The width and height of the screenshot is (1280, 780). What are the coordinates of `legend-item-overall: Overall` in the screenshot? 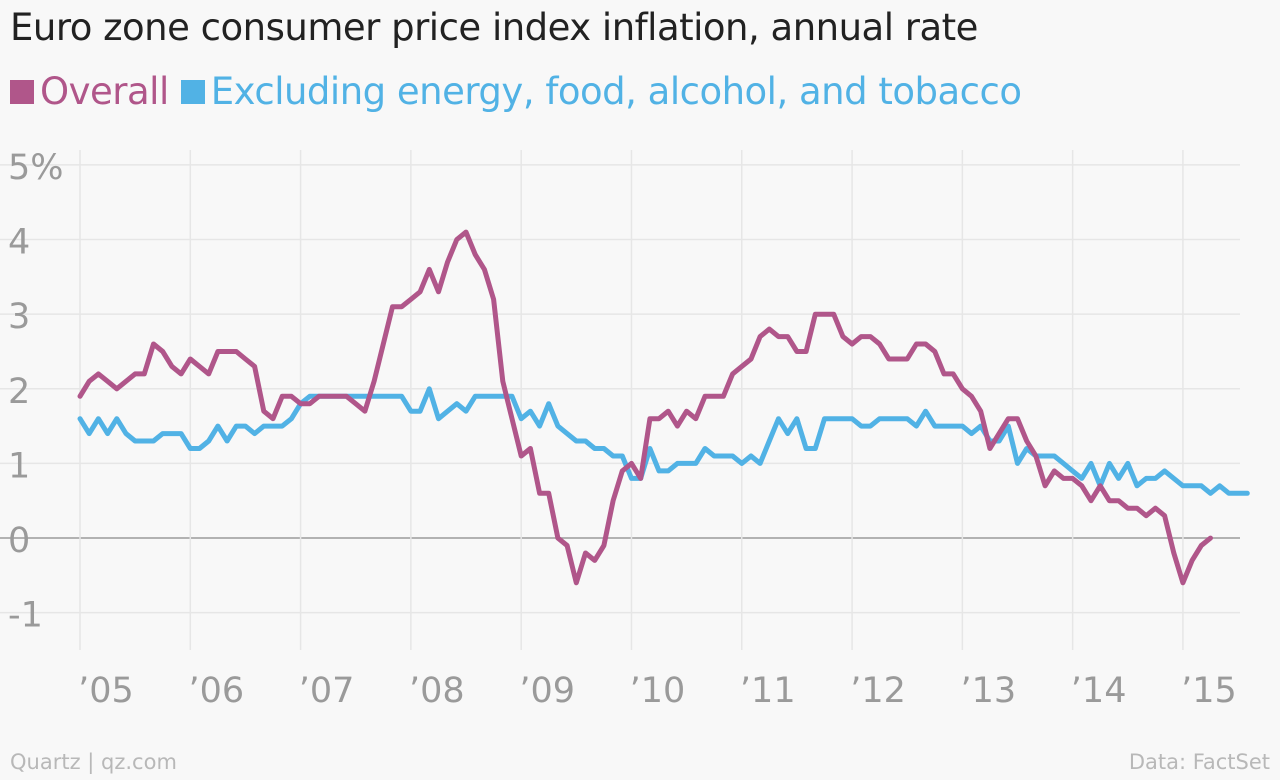 It's located at (89, 91).